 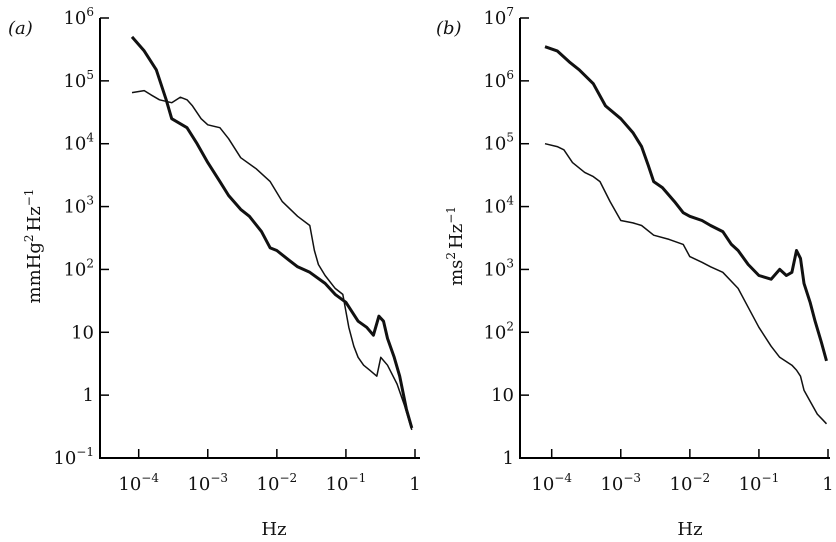 What do you see at coordinates (414, 484) in the screenshot?
I see `panel-a-xtick-label: 1` at bounding box center [414, 484].